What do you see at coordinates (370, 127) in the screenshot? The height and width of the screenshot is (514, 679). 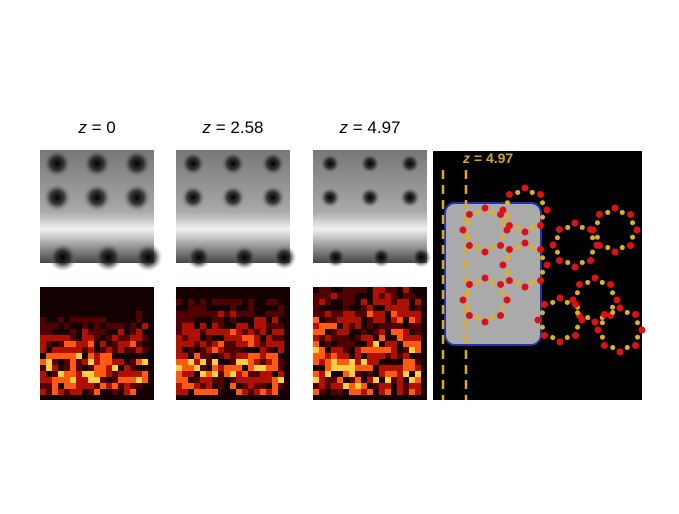 I see `column-label: z = 4.97` at bounding box center [370, 127].